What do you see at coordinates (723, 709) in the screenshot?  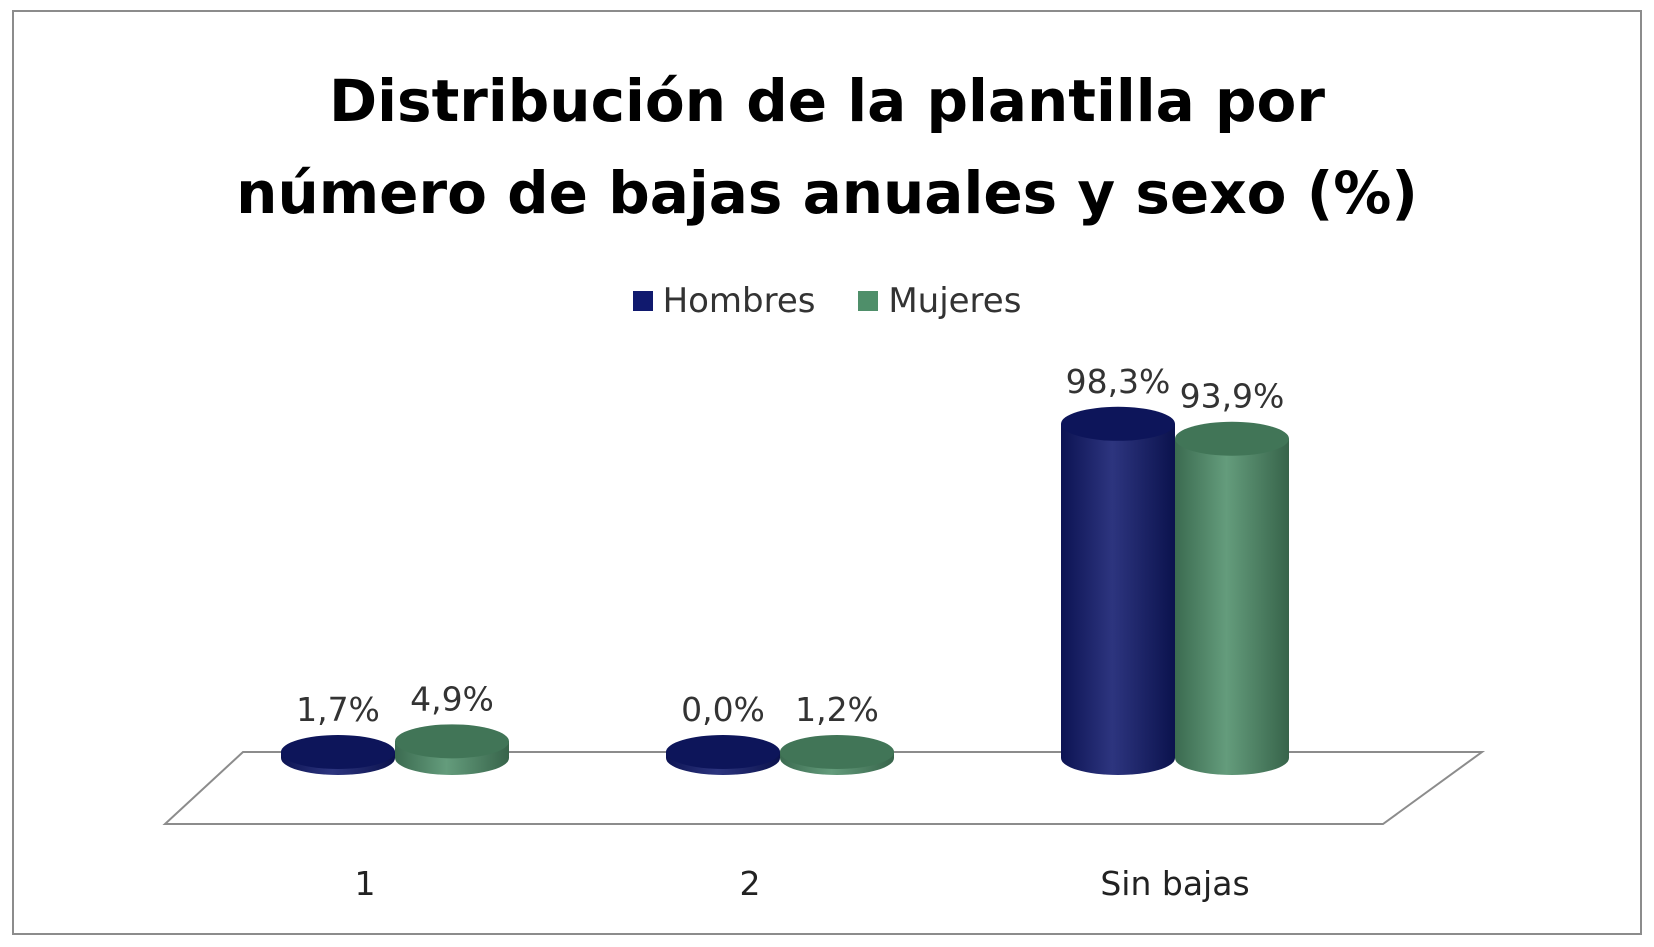 I see `value-label-hombres-2: 0,0%` at bounding box center [723, 709].